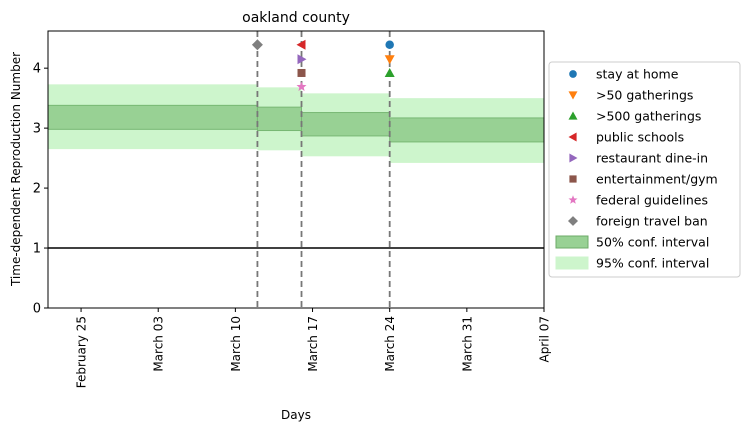 The height and width of the screenshot is (432, 746). I want to click on x-tick-label-6: April 07, so click(545, 339).